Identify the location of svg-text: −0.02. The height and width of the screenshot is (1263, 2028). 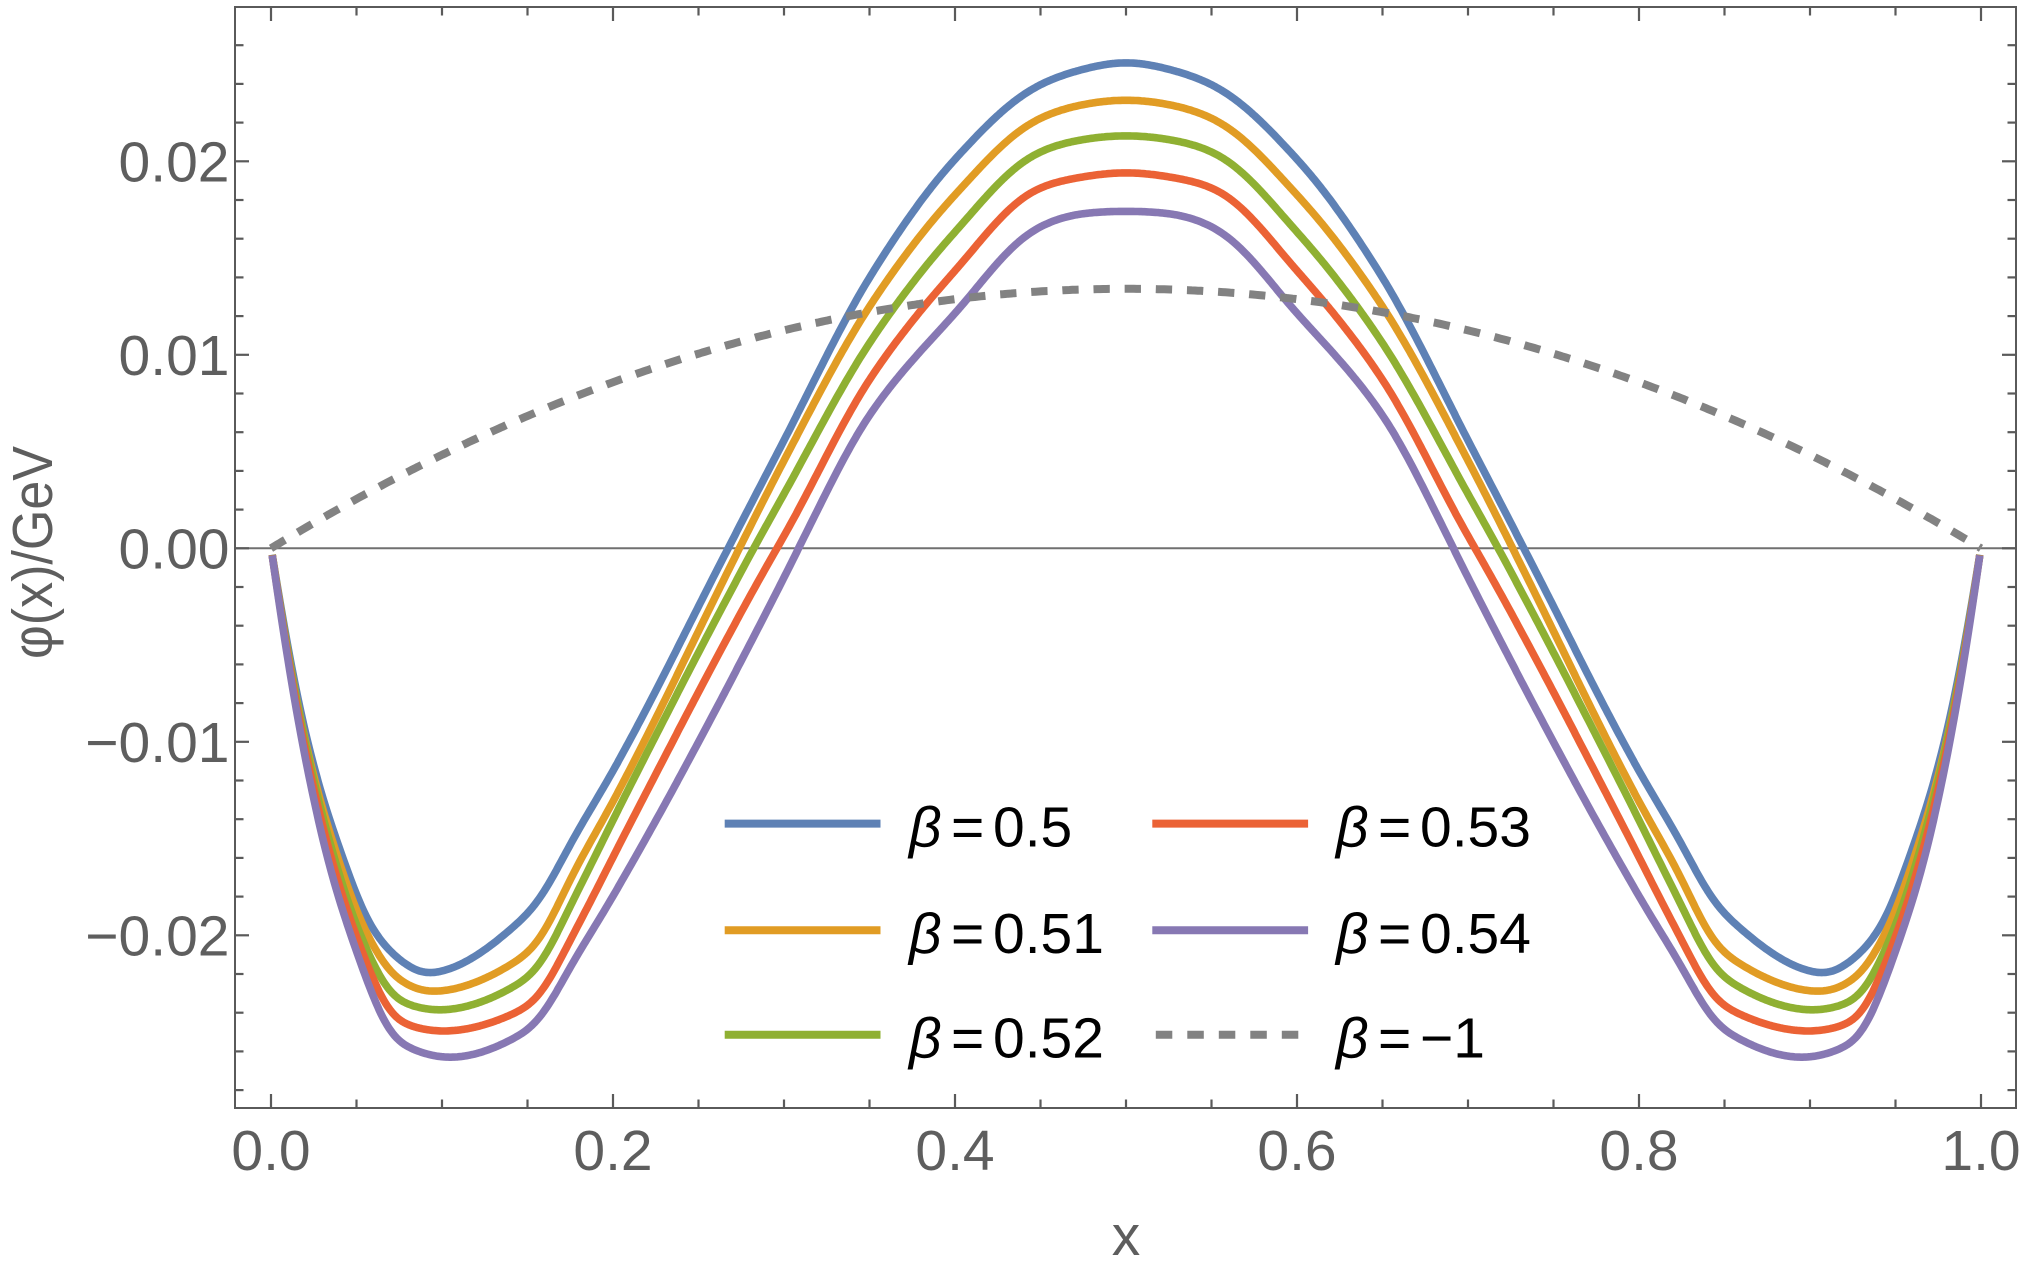
(157, 937).